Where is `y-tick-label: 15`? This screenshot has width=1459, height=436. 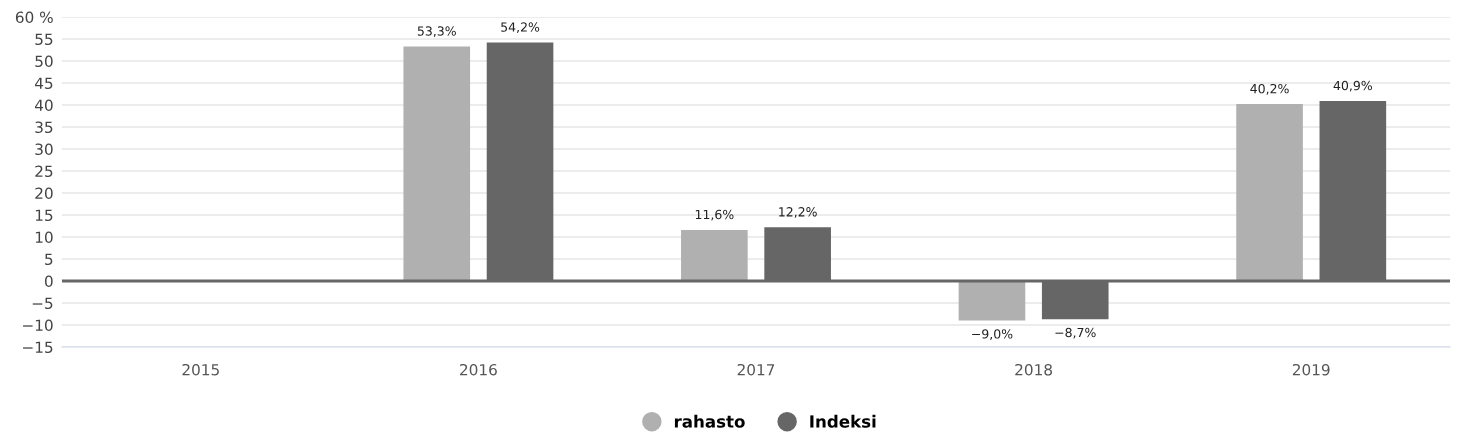 y-tick-label: 15 is located at coordinates (44, 215).